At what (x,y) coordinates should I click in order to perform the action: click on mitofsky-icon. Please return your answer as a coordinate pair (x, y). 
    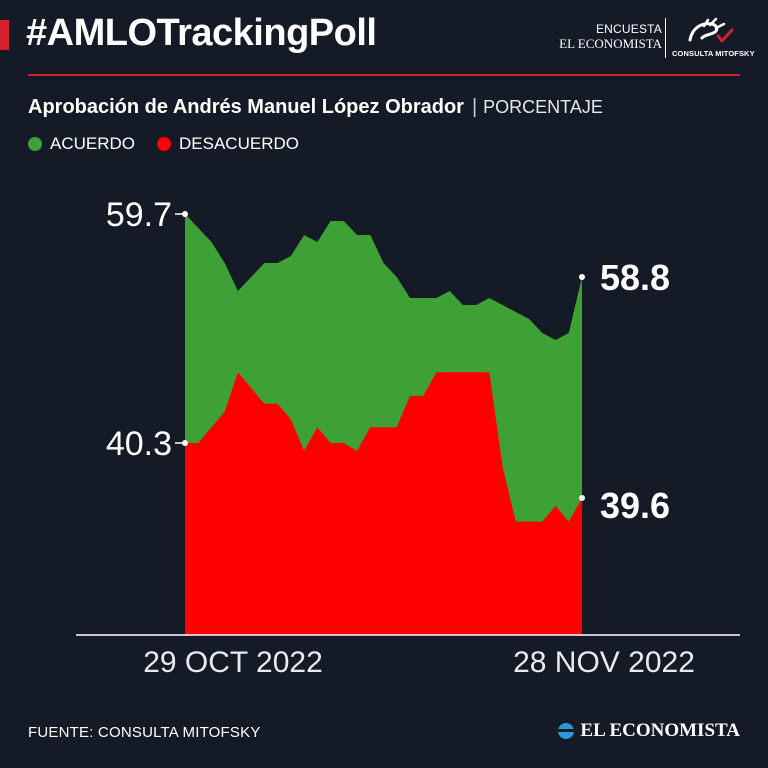
    Looking at the image, I should click on (711, 30).